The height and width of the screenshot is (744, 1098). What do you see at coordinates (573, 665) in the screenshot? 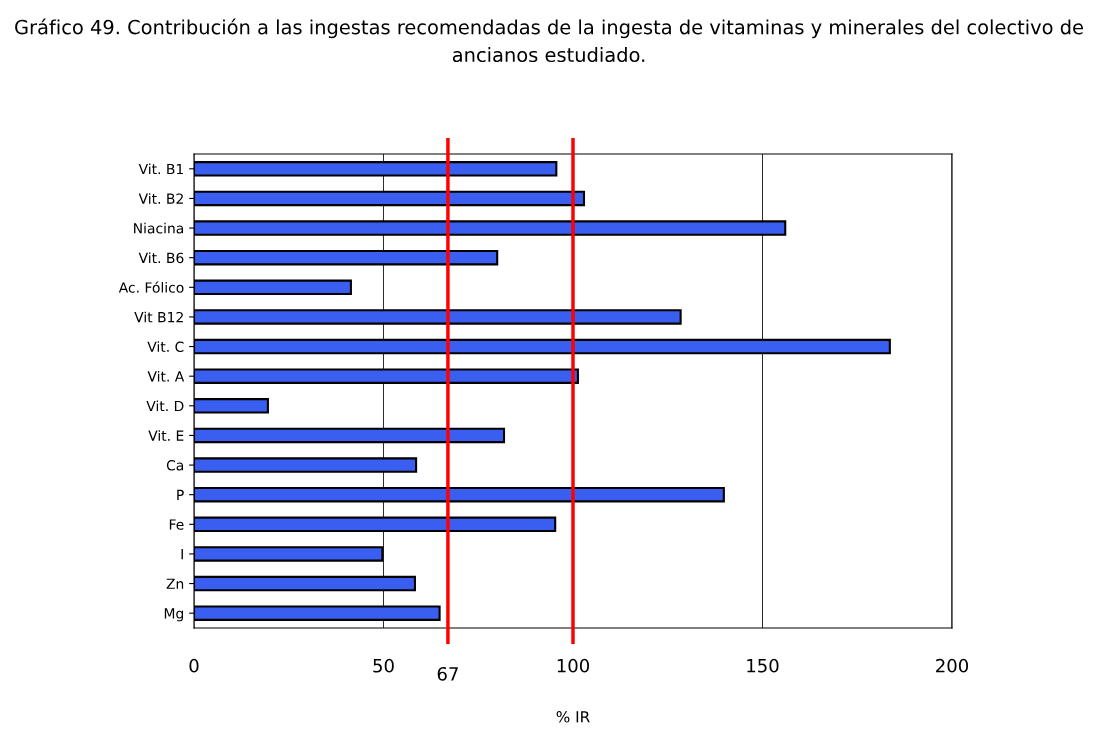
I see `x-tick-label: 100` at bounding box center [573, 665].